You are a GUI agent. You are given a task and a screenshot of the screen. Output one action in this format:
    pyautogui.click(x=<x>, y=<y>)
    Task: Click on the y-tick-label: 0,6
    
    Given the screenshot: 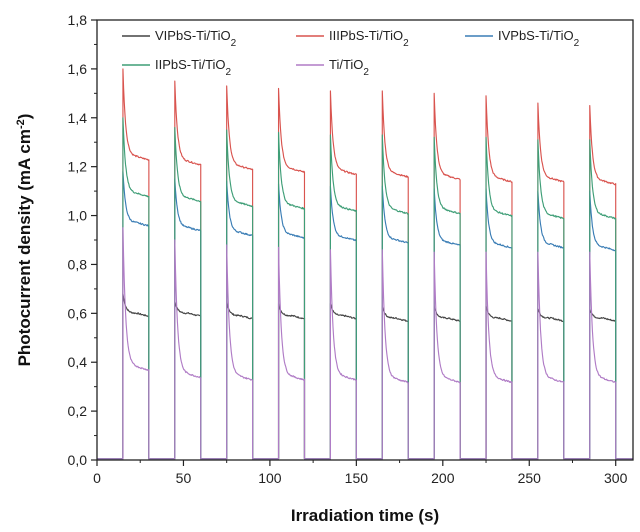 What is the action you would take?
    pyautogui.click(x=78, y=313)
    